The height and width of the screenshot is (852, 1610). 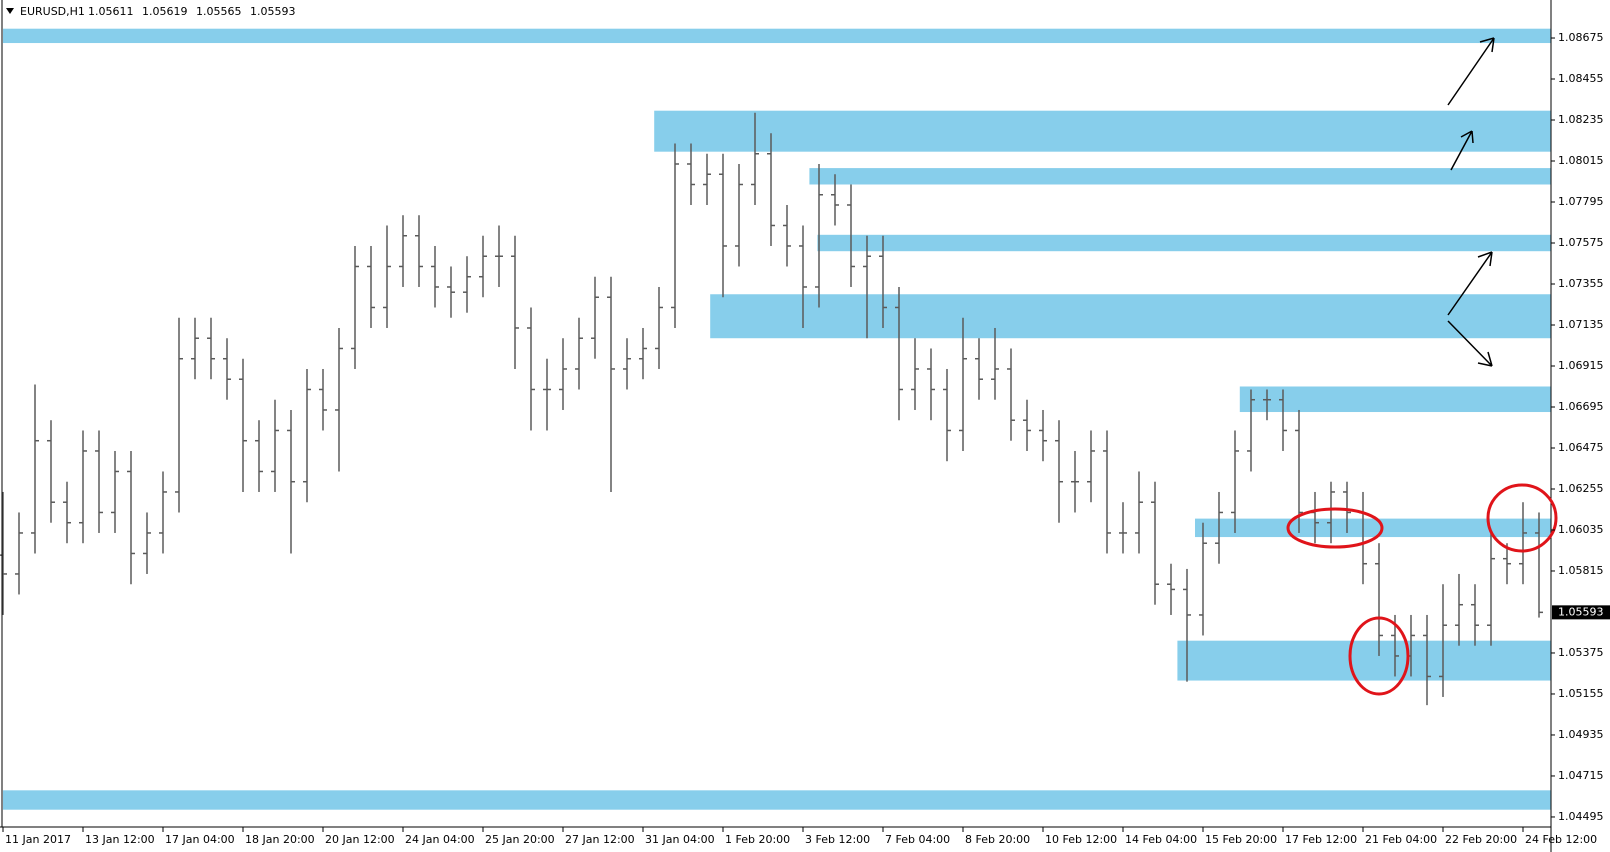 What do you see at coordinates (1401, 839) in the screenshot?
I see `x-tick-label: 21 Feb 04:00` at bounding box center [1401, 839].